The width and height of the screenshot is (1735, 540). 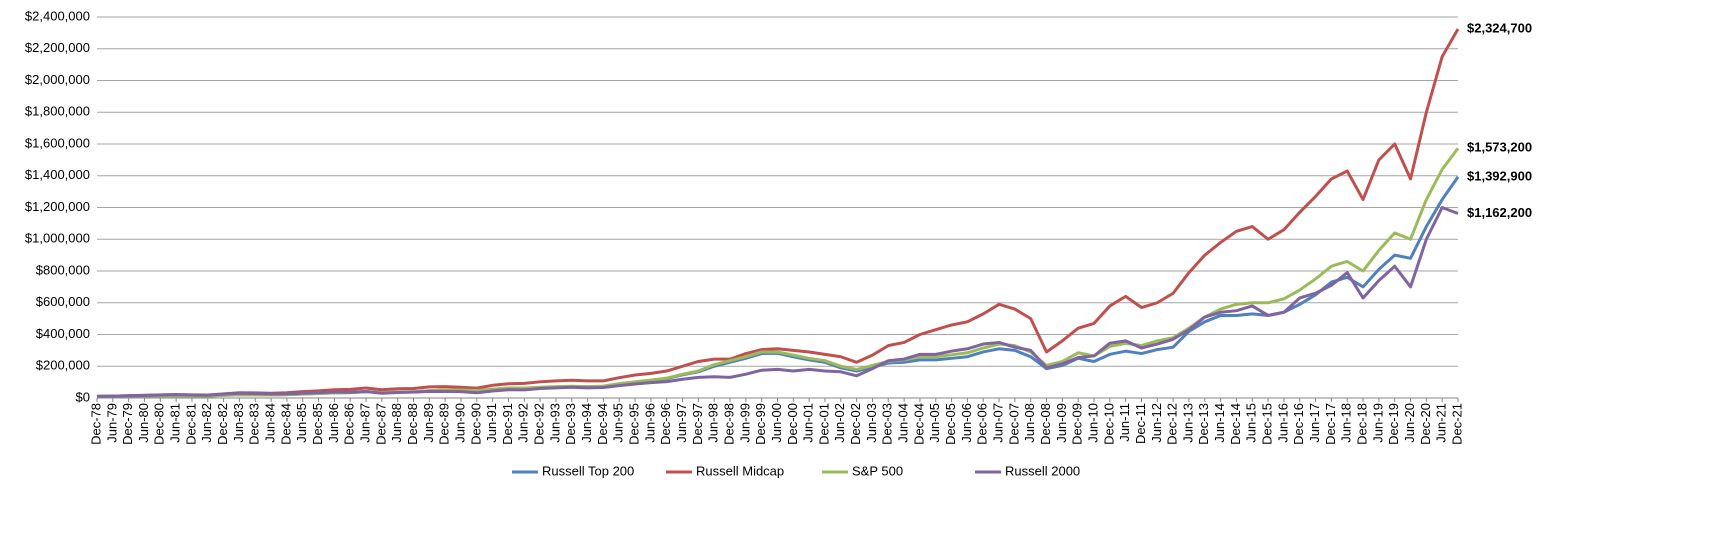 I want to click on x-tick-label: Dec-83, so click(x=254, y=424).